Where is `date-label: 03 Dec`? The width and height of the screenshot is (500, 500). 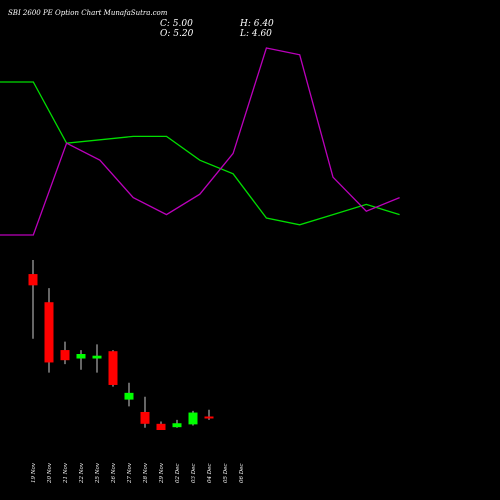 date-label: 03 Dec is located at coordinates (194, 474).